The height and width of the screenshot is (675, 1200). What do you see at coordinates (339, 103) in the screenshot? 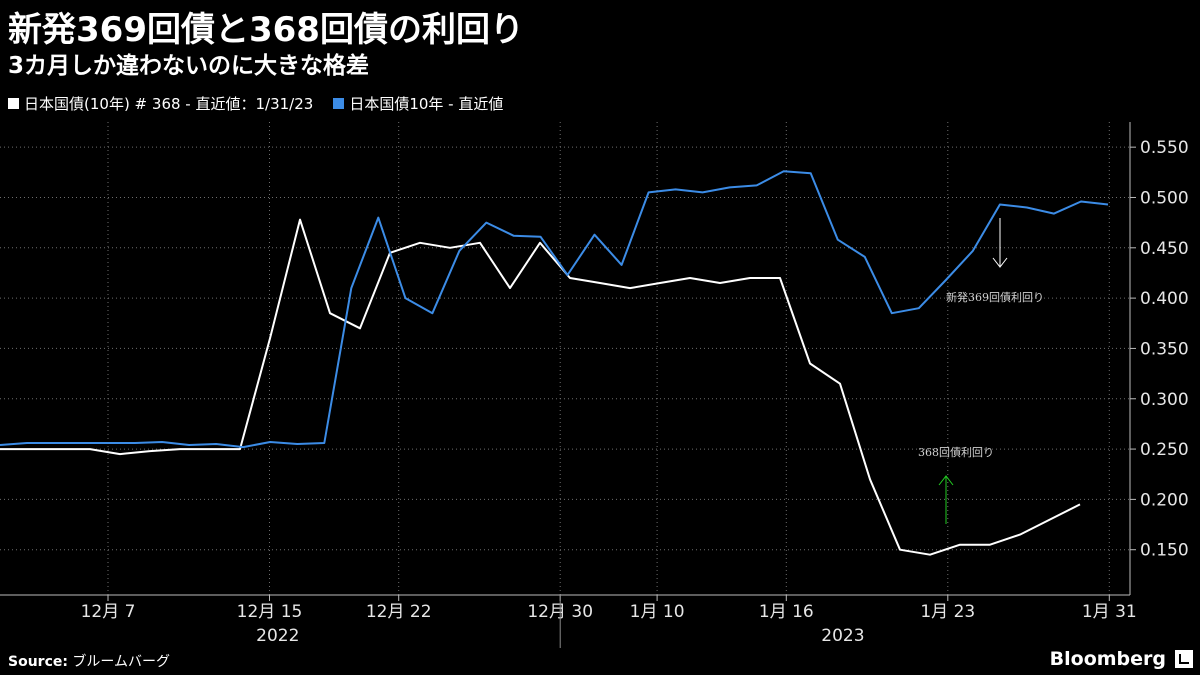
I see `legend-swatch-10y` at bounding box center [339, 103].